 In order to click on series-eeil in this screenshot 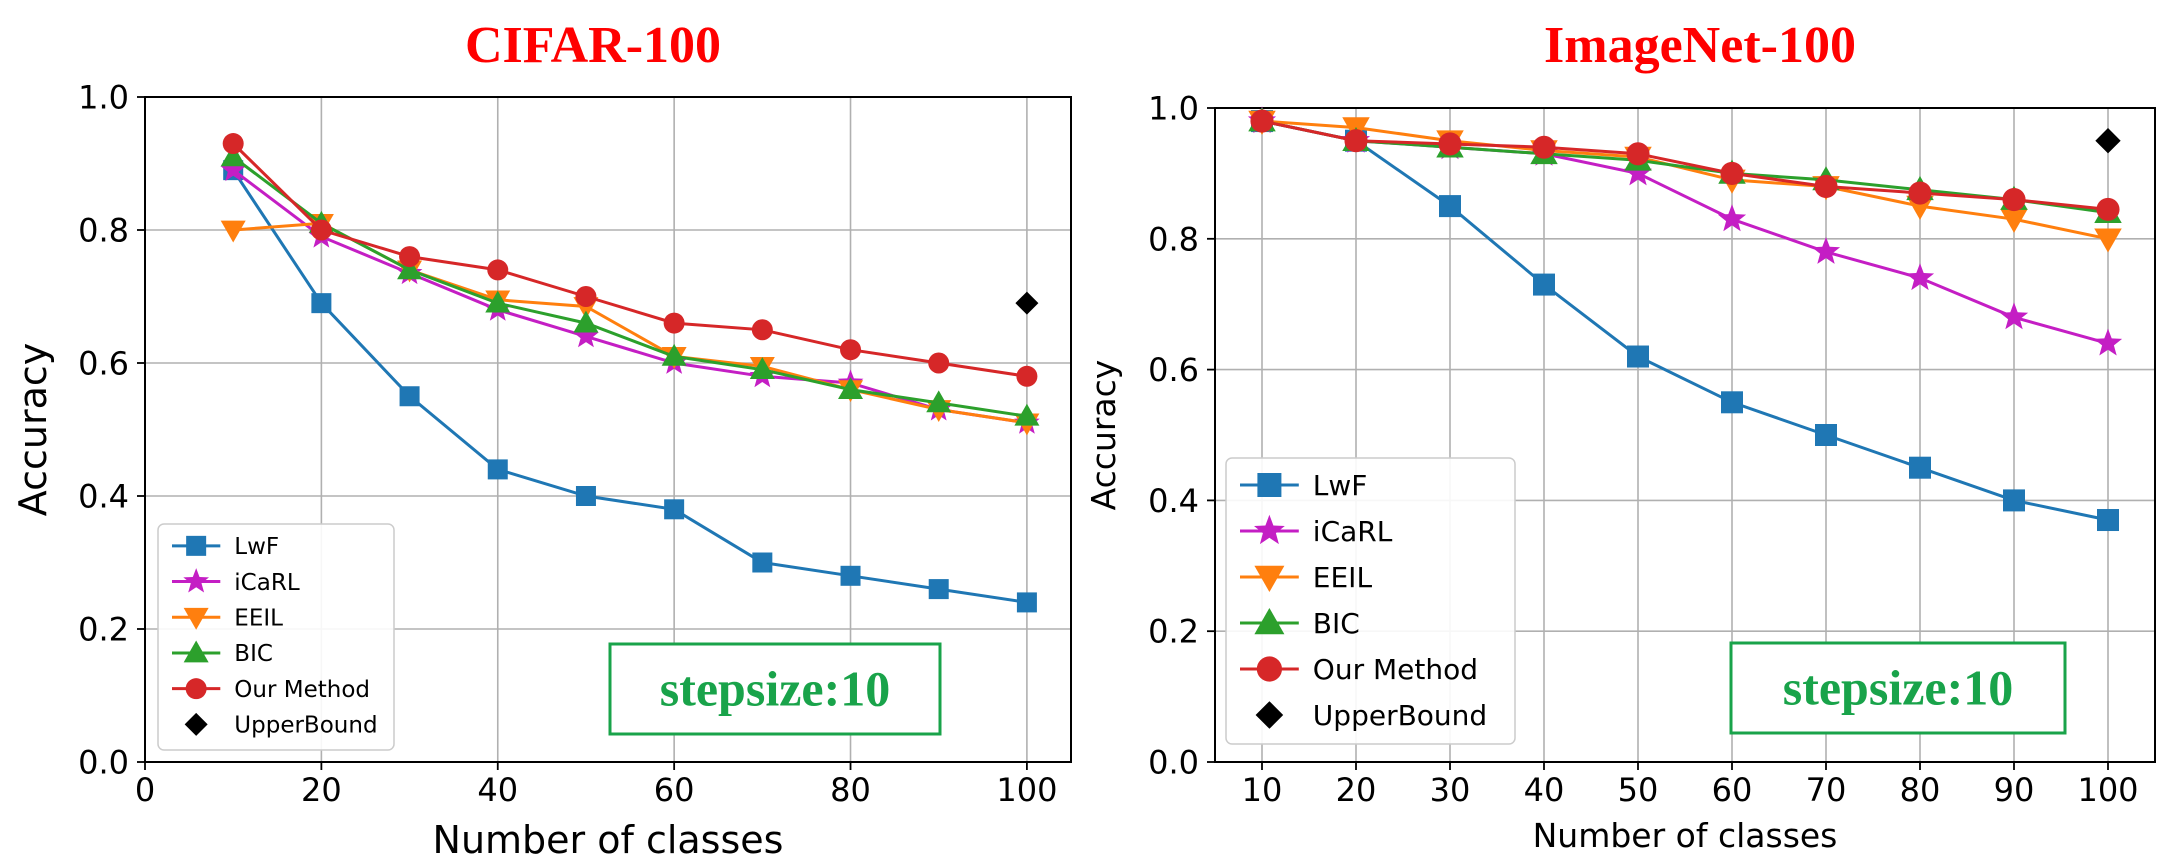, I will do `click(1685, 181)`.